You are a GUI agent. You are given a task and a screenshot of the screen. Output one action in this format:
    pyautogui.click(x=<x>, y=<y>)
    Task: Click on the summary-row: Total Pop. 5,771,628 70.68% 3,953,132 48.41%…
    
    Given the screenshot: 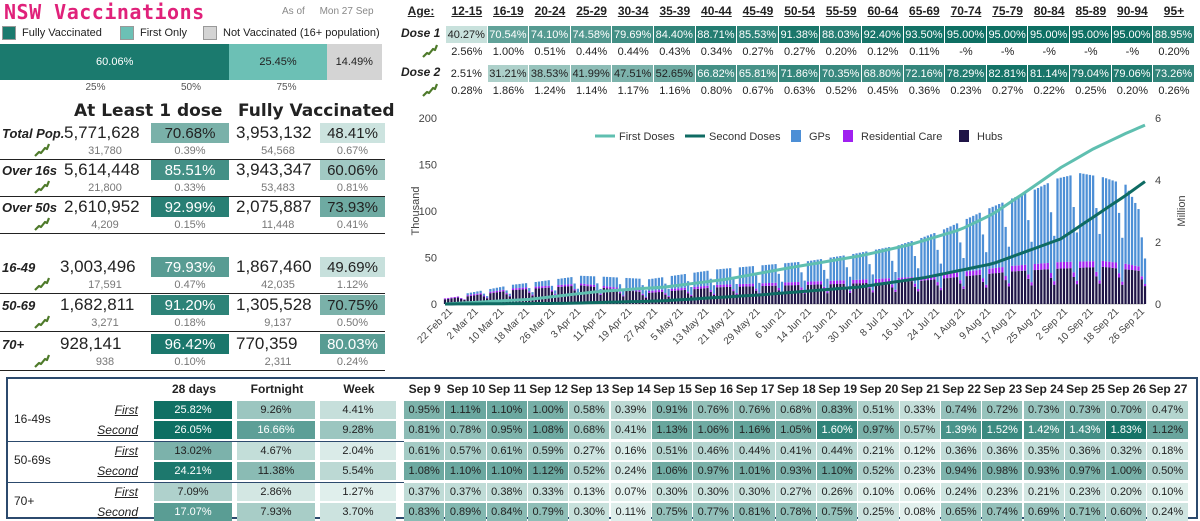 What is the action you would take?
    pyautogui.click(x=192, y=141)
    